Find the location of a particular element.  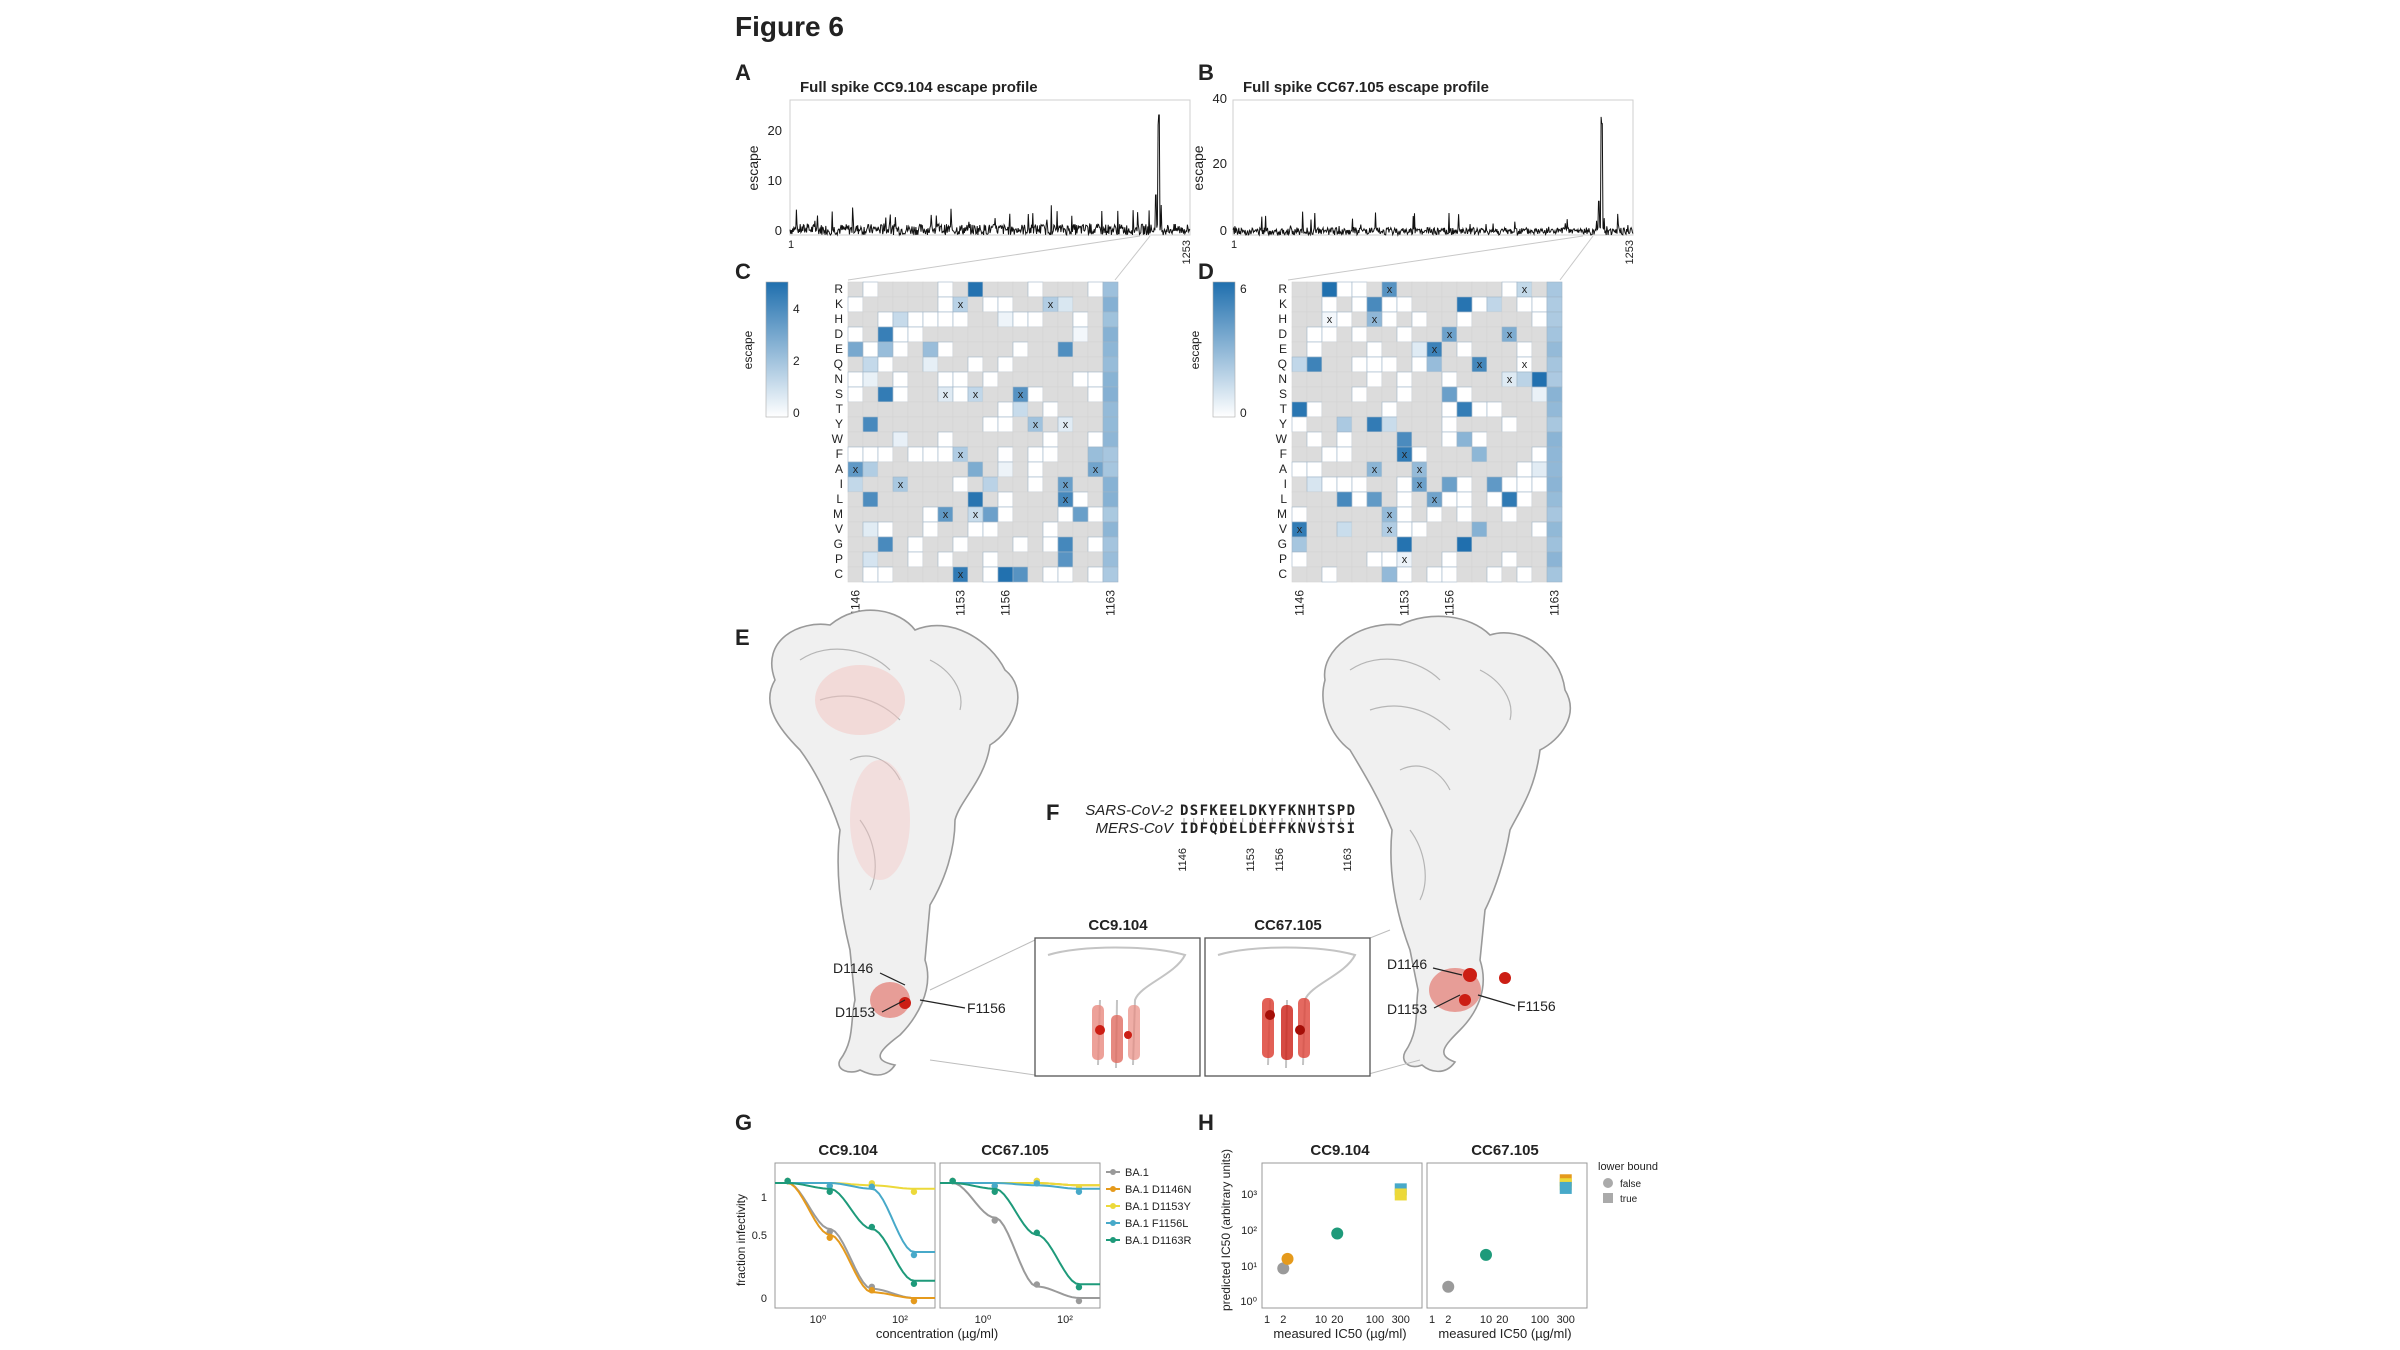

seq1-residue: N is located at coordinates (1302, 811).